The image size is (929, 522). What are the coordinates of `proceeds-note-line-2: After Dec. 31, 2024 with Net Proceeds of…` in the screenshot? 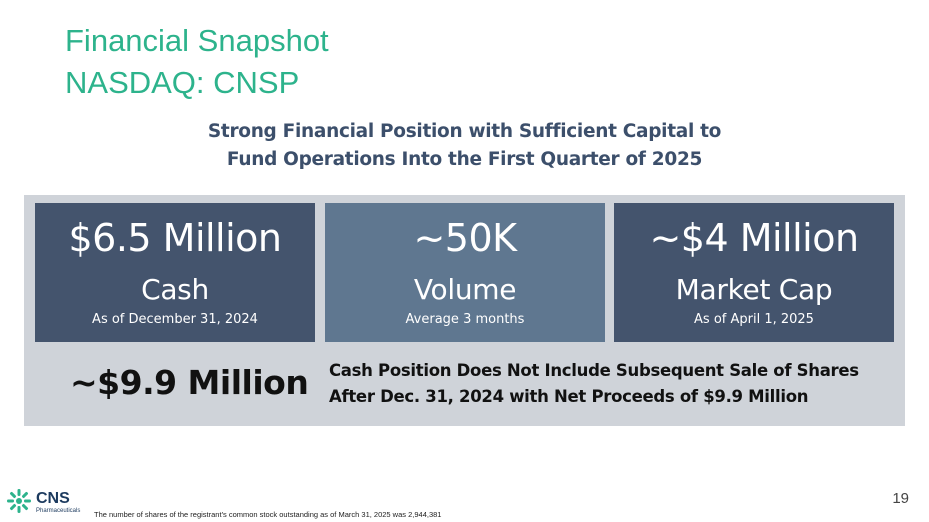 It's located at (569, 396).